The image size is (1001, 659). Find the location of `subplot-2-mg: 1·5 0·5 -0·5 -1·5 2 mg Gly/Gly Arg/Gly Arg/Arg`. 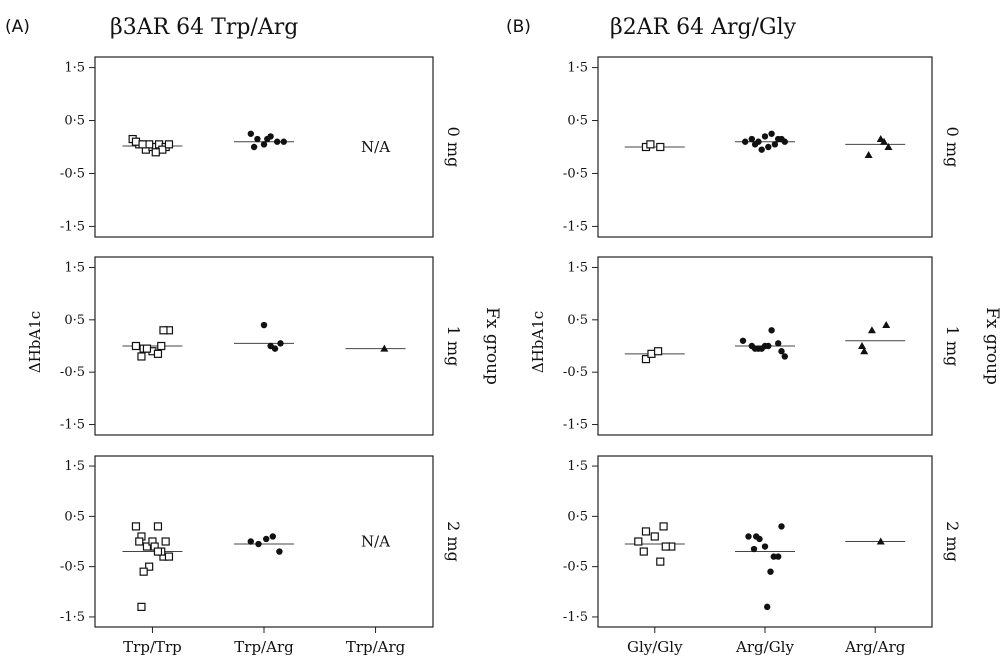

subplot-2-mg: 1·5 0·5 -0·5 -1·5 2 mg Gly/Gly Arg/Gly Arg/Arg is located at coordinates (762, 555).